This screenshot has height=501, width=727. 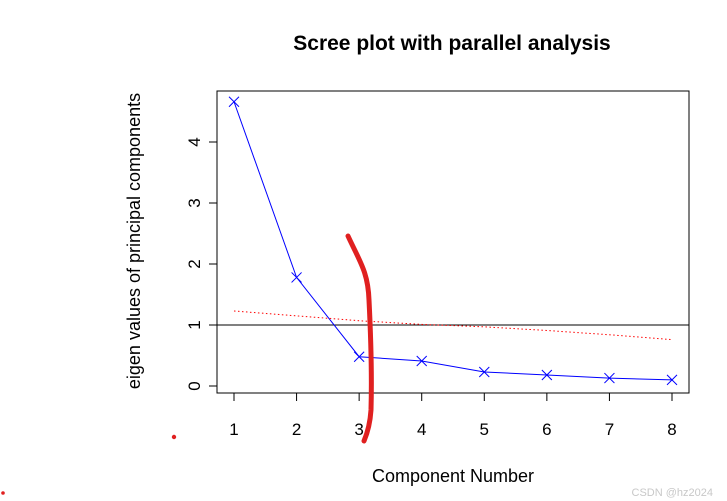 I want to click on y-tick-label: 2, so click(x=194, y=263).